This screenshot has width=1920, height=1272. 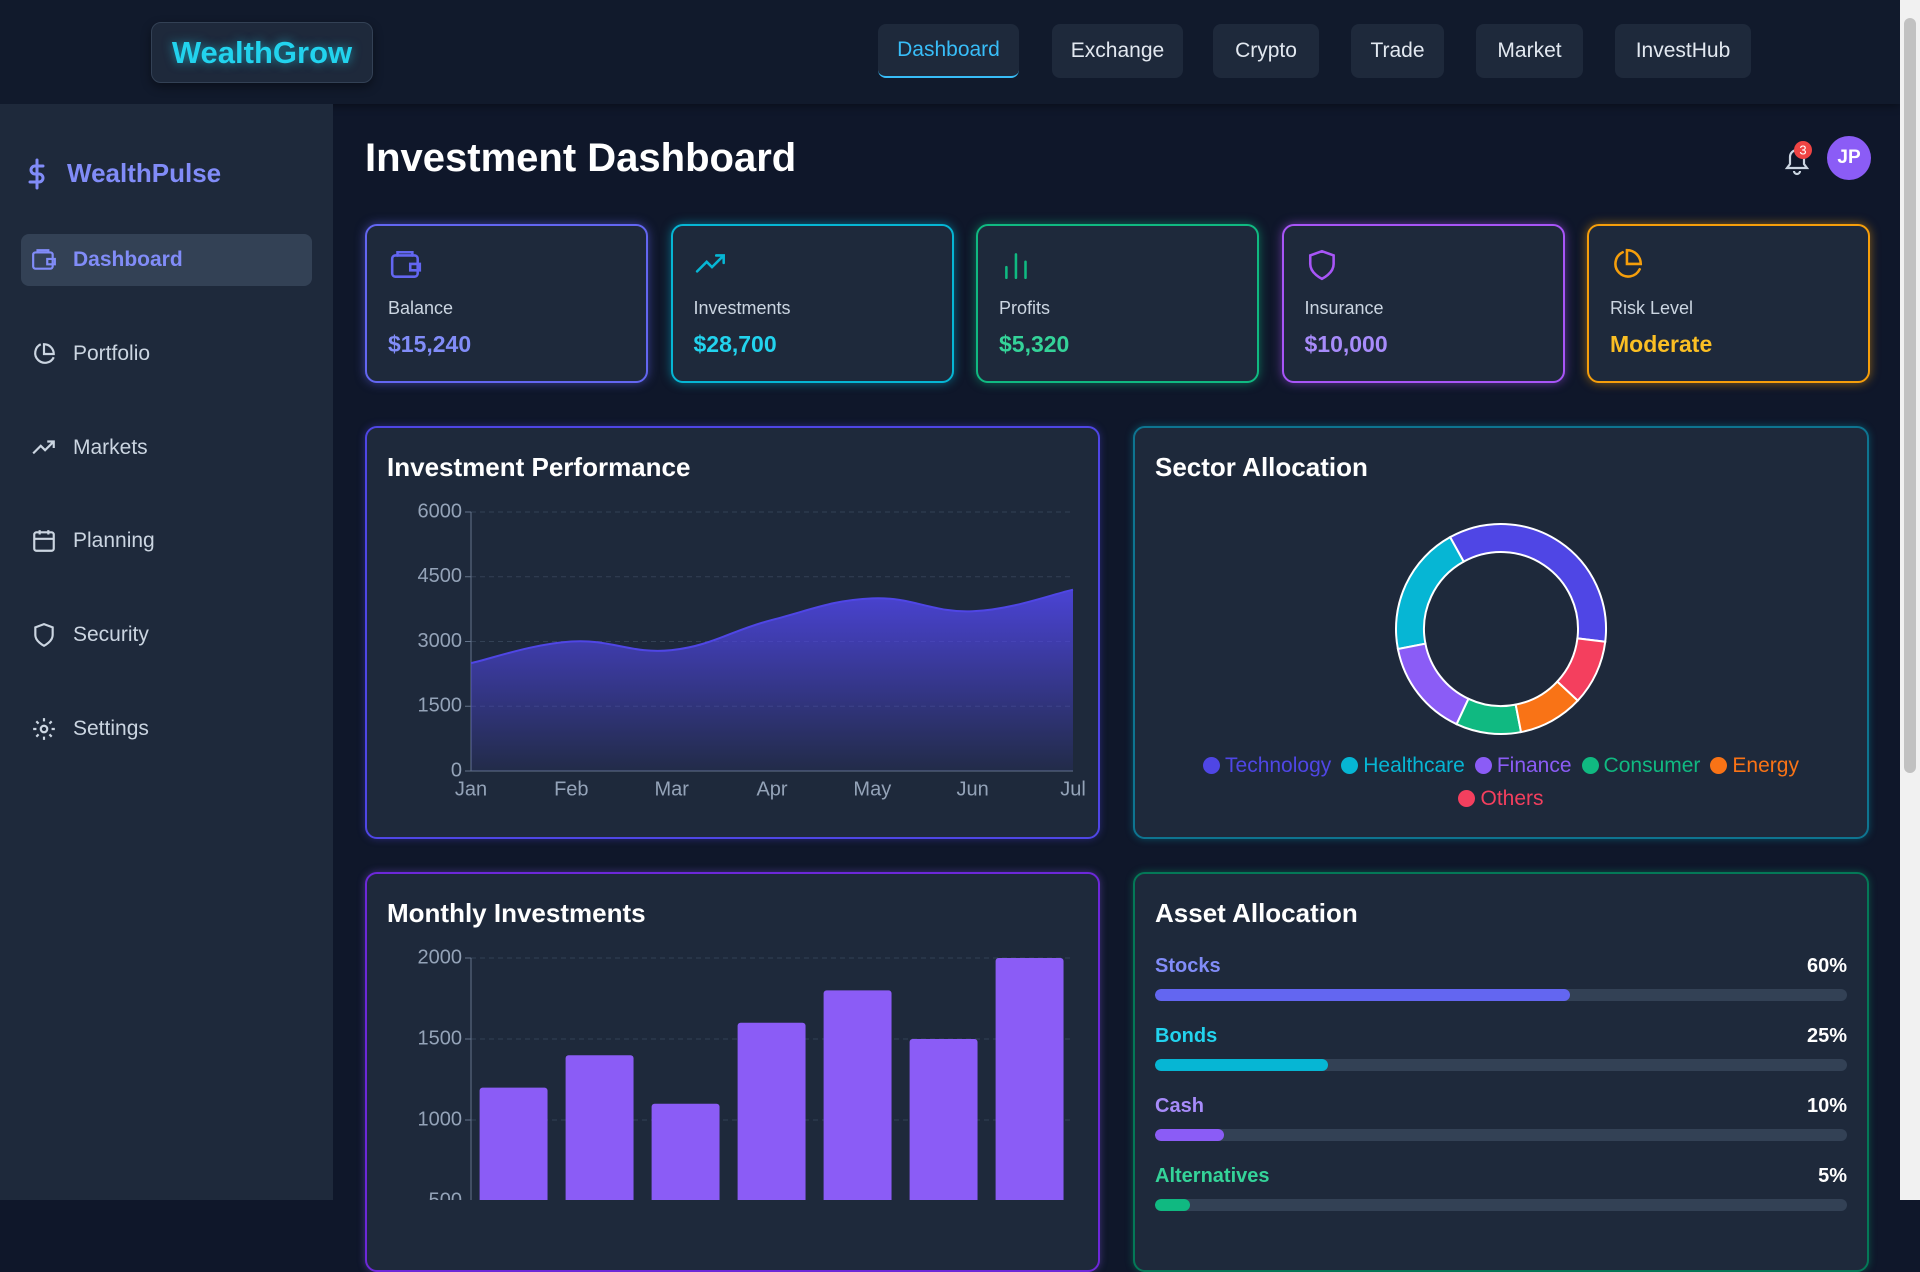 What do you see at coordinates (1212, 1176) in the screenshot?
I see `asset-label: Alternatives` at bounding box center [1212, 1176].